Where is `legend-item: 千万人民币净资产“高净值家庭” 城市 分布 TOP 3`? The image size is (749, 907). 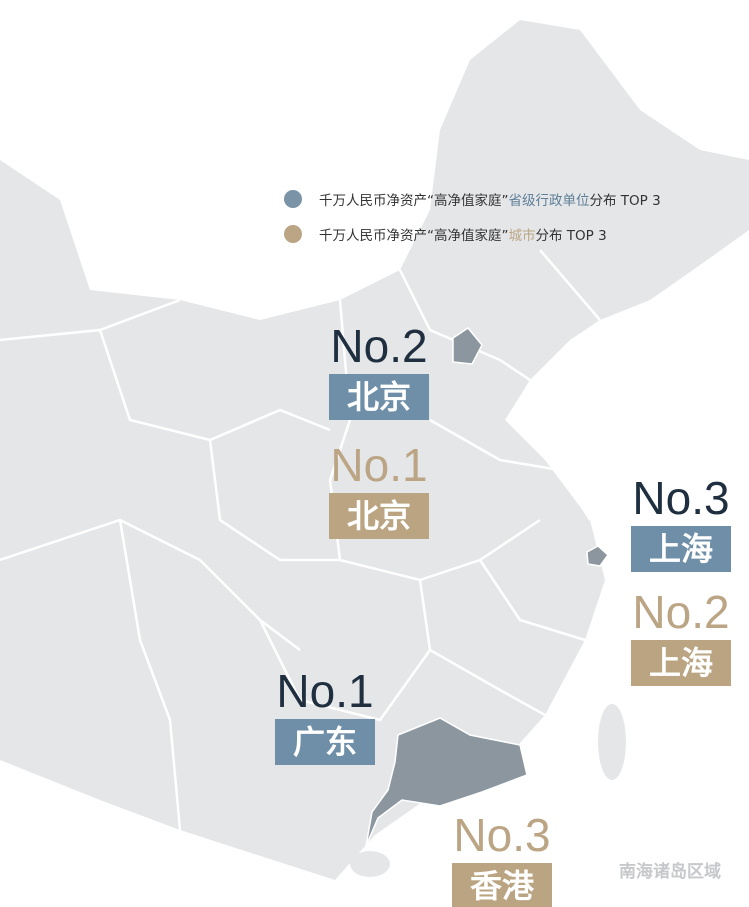
legend-item: 千万人民币净资产“高净值家庭” 城市 分布 TOP 3 is located at coordinates (445, 234).